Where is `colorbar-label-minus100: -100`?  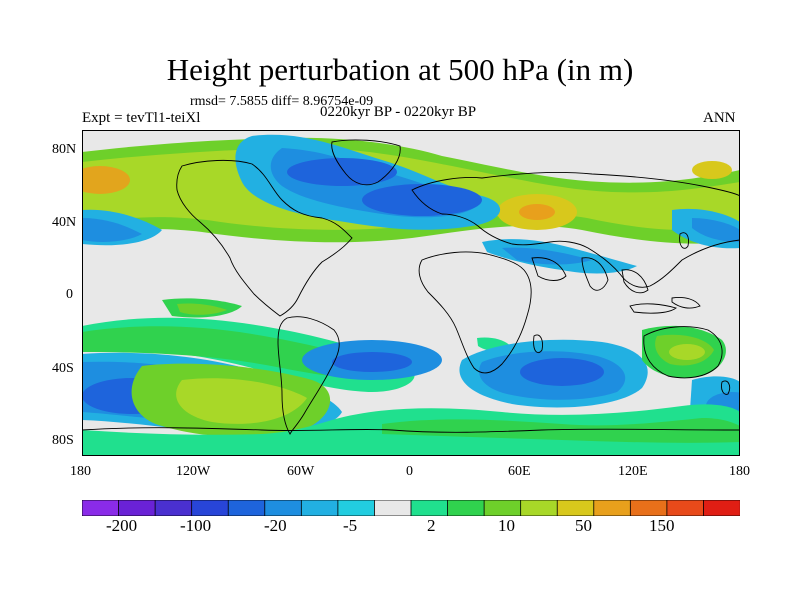 colorbar-label-minus100: -100 is located at coordinates (196, 525).